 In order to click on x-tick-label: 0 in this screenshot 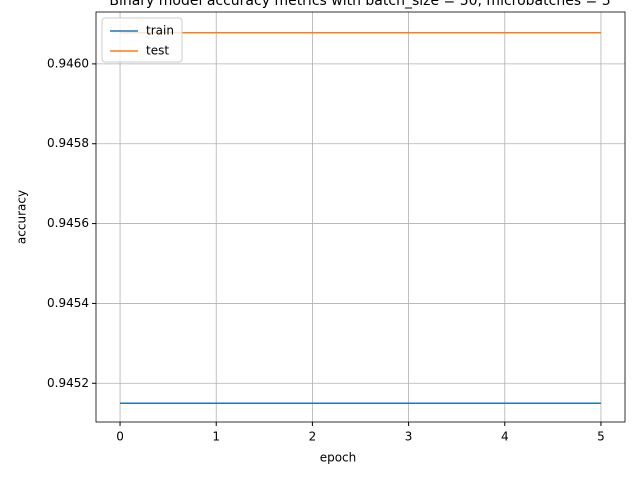, I will do `click(120, 437)`.